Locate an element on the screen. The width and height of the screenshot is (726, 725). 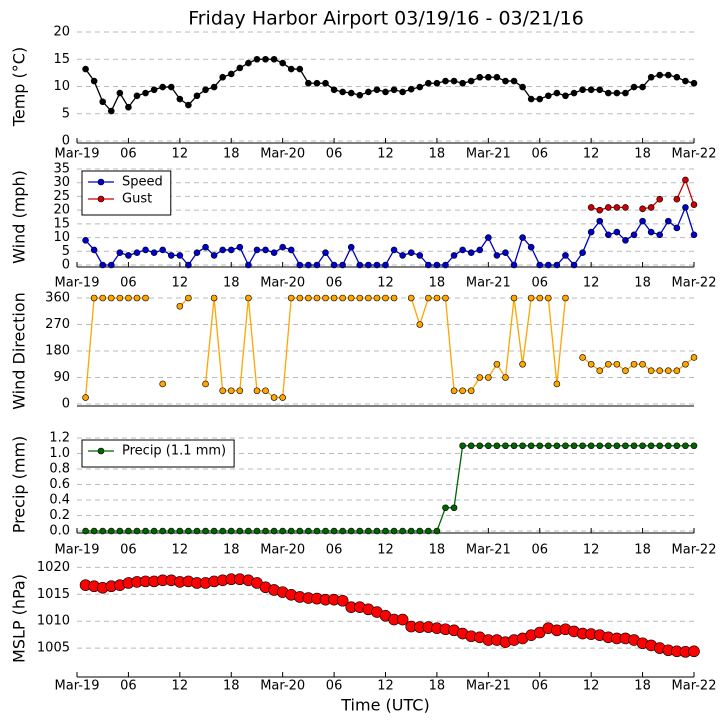
y-tick-label: 270 is located at coordinates (57, 324).